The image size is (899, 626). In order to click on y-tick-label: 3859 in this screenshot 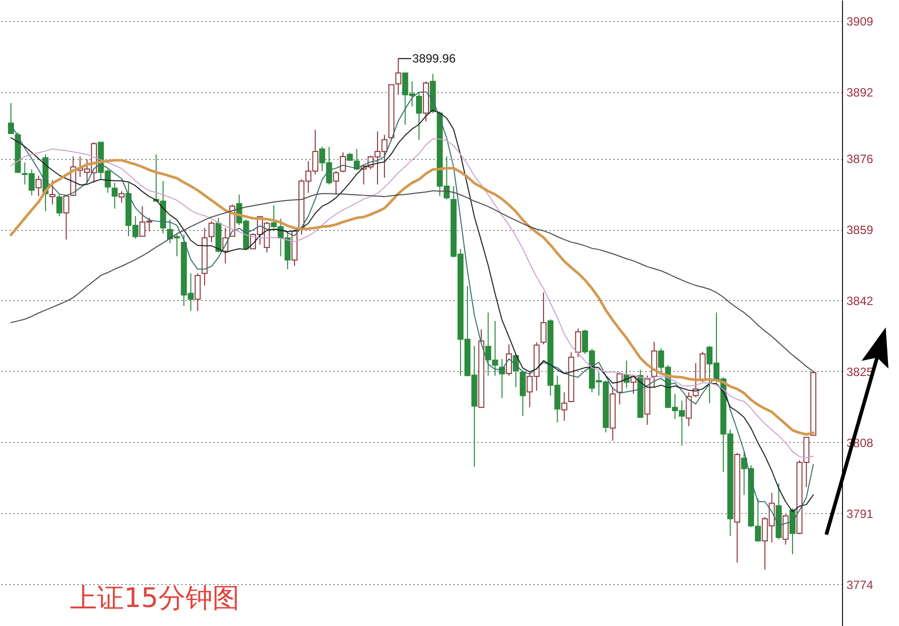, I will do `click(860, 230)`.